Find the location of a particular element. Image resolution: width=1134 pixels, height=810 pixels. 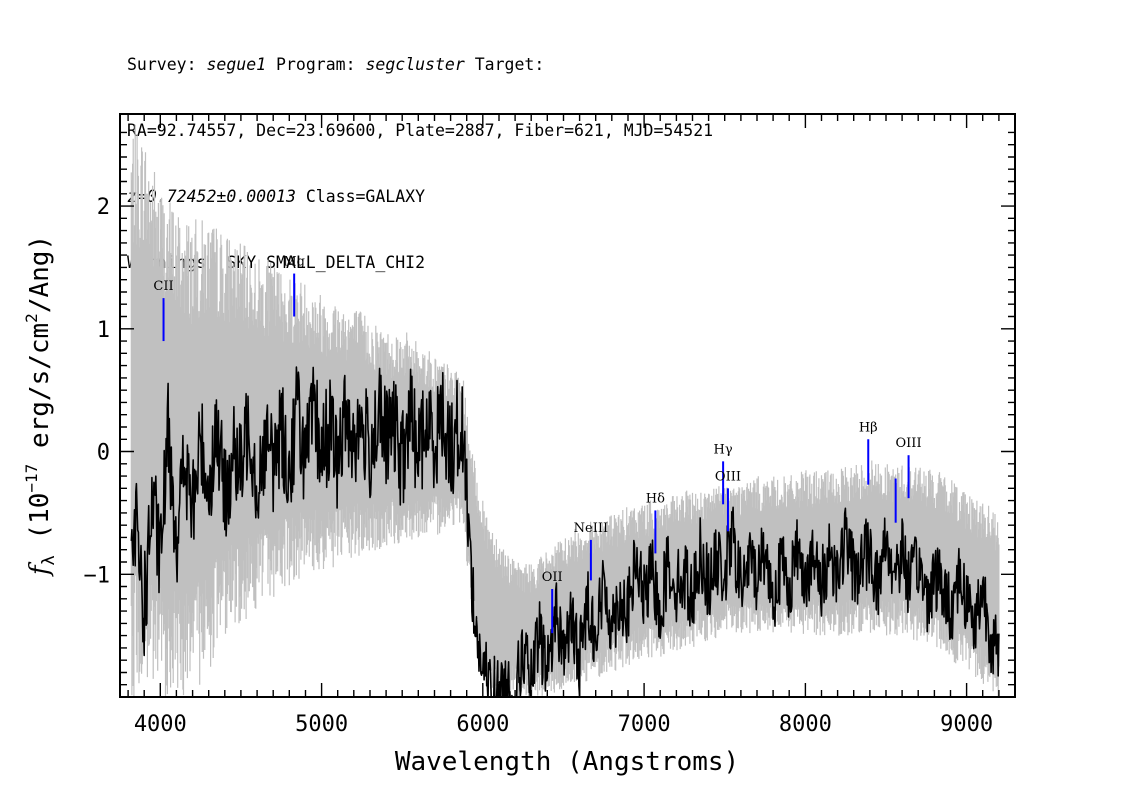

program-value: segcluster is located at coordinates (415, 64).